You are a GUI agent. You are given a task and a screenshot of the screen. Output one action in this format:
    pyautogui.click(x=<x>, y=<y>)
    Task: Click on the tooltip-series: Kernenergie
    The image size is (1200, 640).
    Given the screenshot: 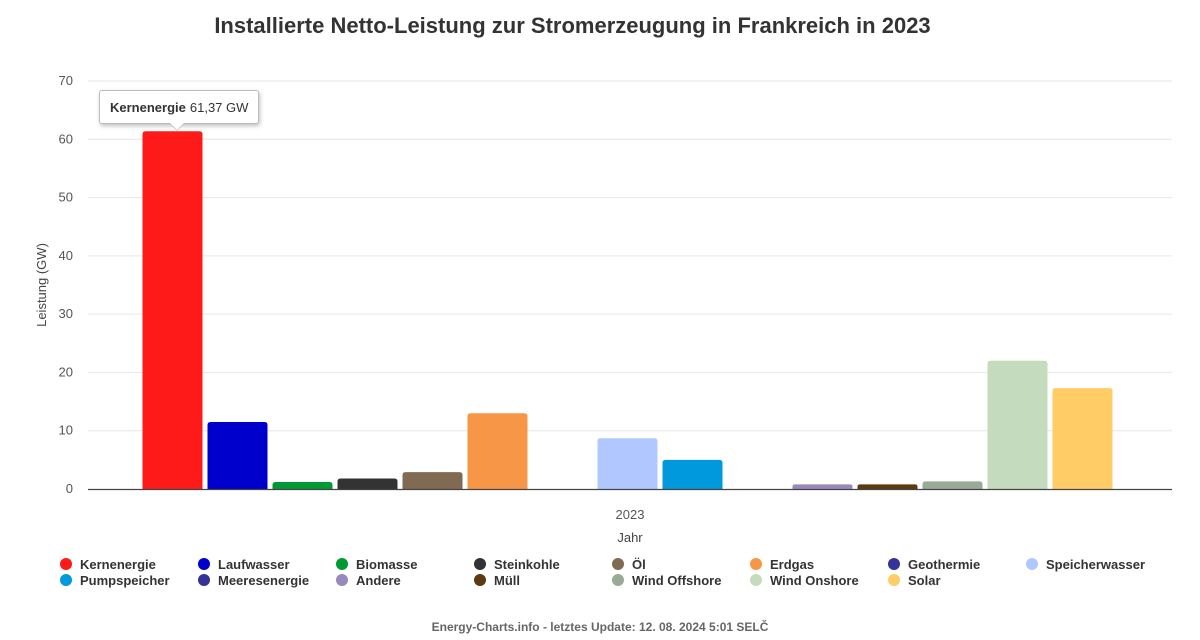 What is the action you would take?
    pyautogui.click(x=148, y=107)
    